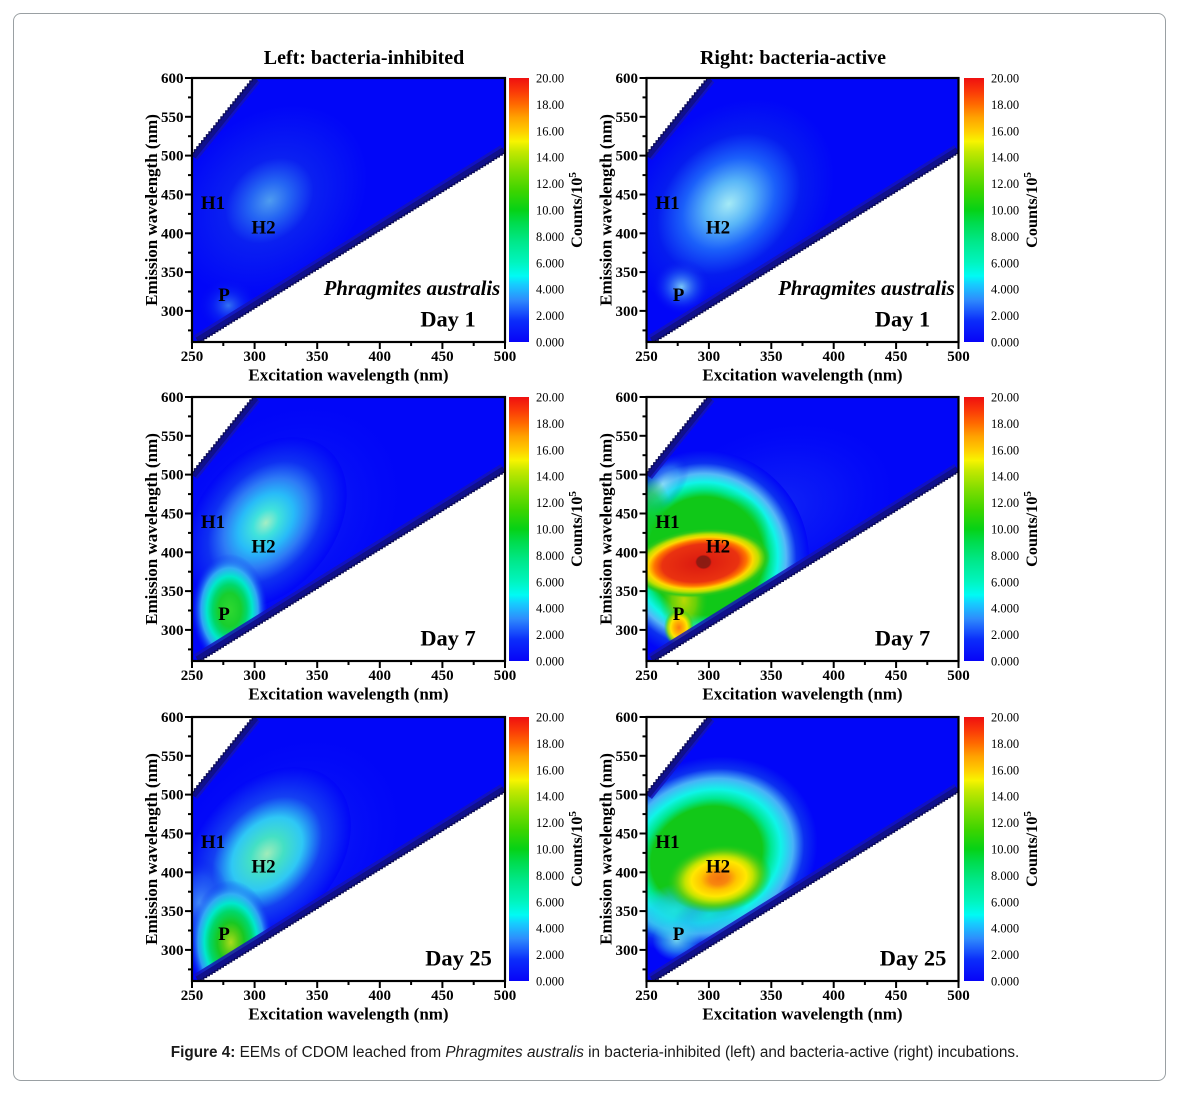 The image size is (1178, 1099). Describe the element at coordinates (364, 58) in the screenshot. I see `svg-text: Left: bacteria-inhibited` at that location.